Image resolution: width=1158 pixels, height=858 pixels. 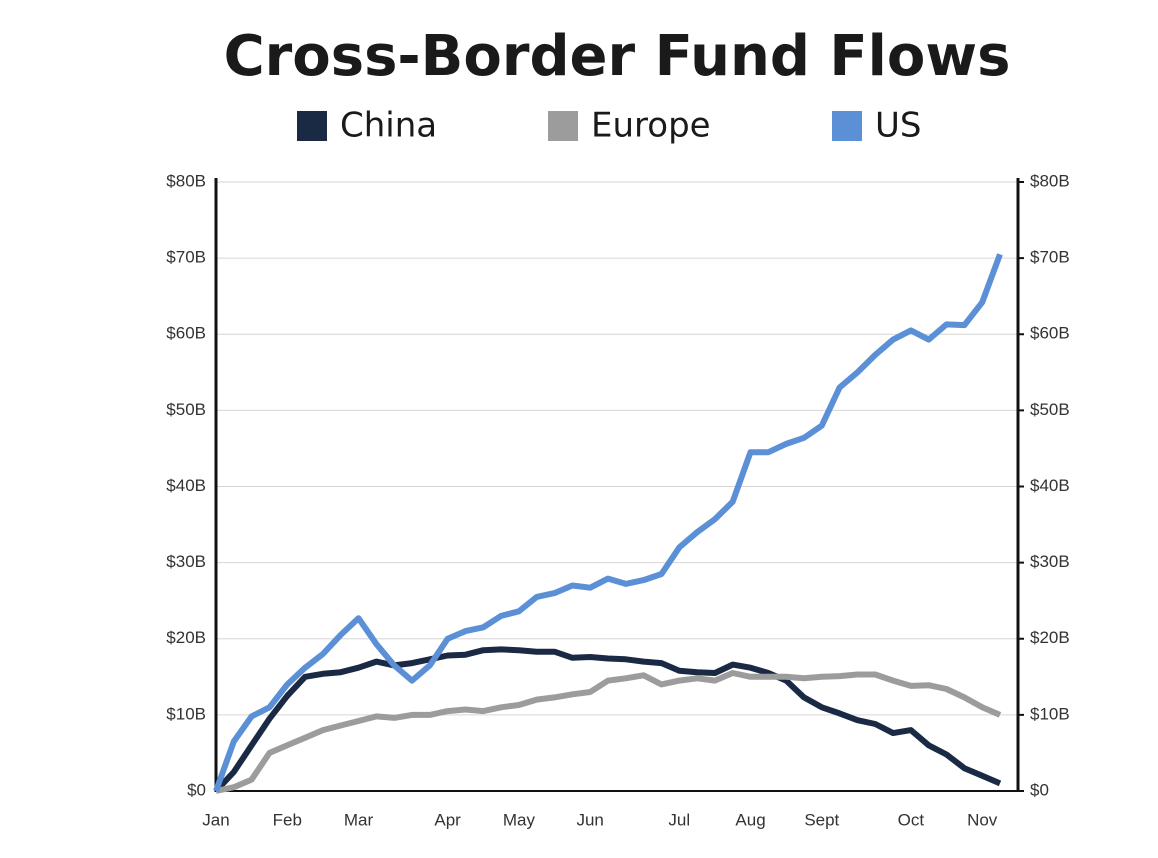 I want to click on y-tick-label: $10B, so click(x=186, y=713).